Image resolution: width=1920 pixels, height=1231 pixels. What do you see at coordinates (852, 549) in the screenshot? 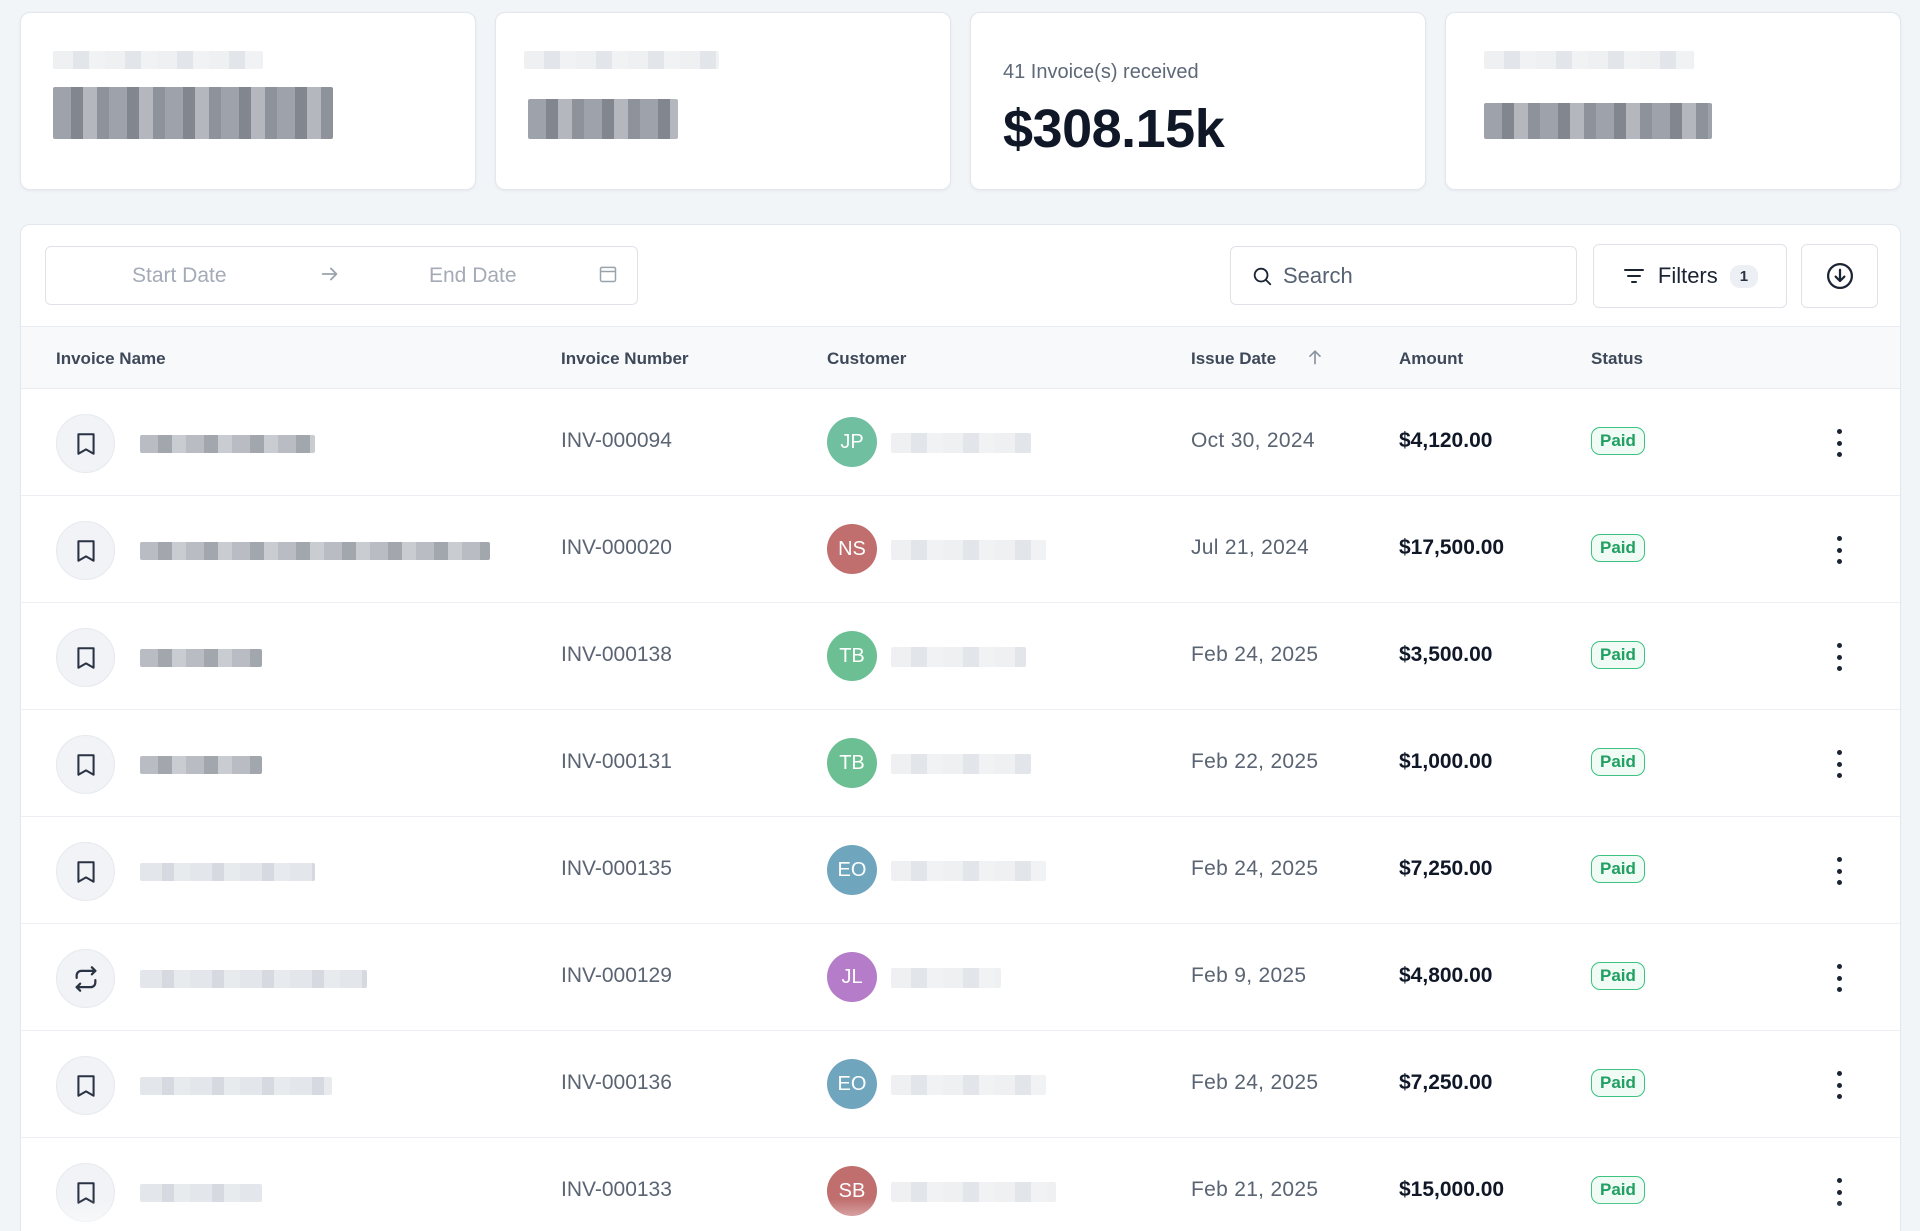
I see `avatar: NS` at bounding box center [852, 549].